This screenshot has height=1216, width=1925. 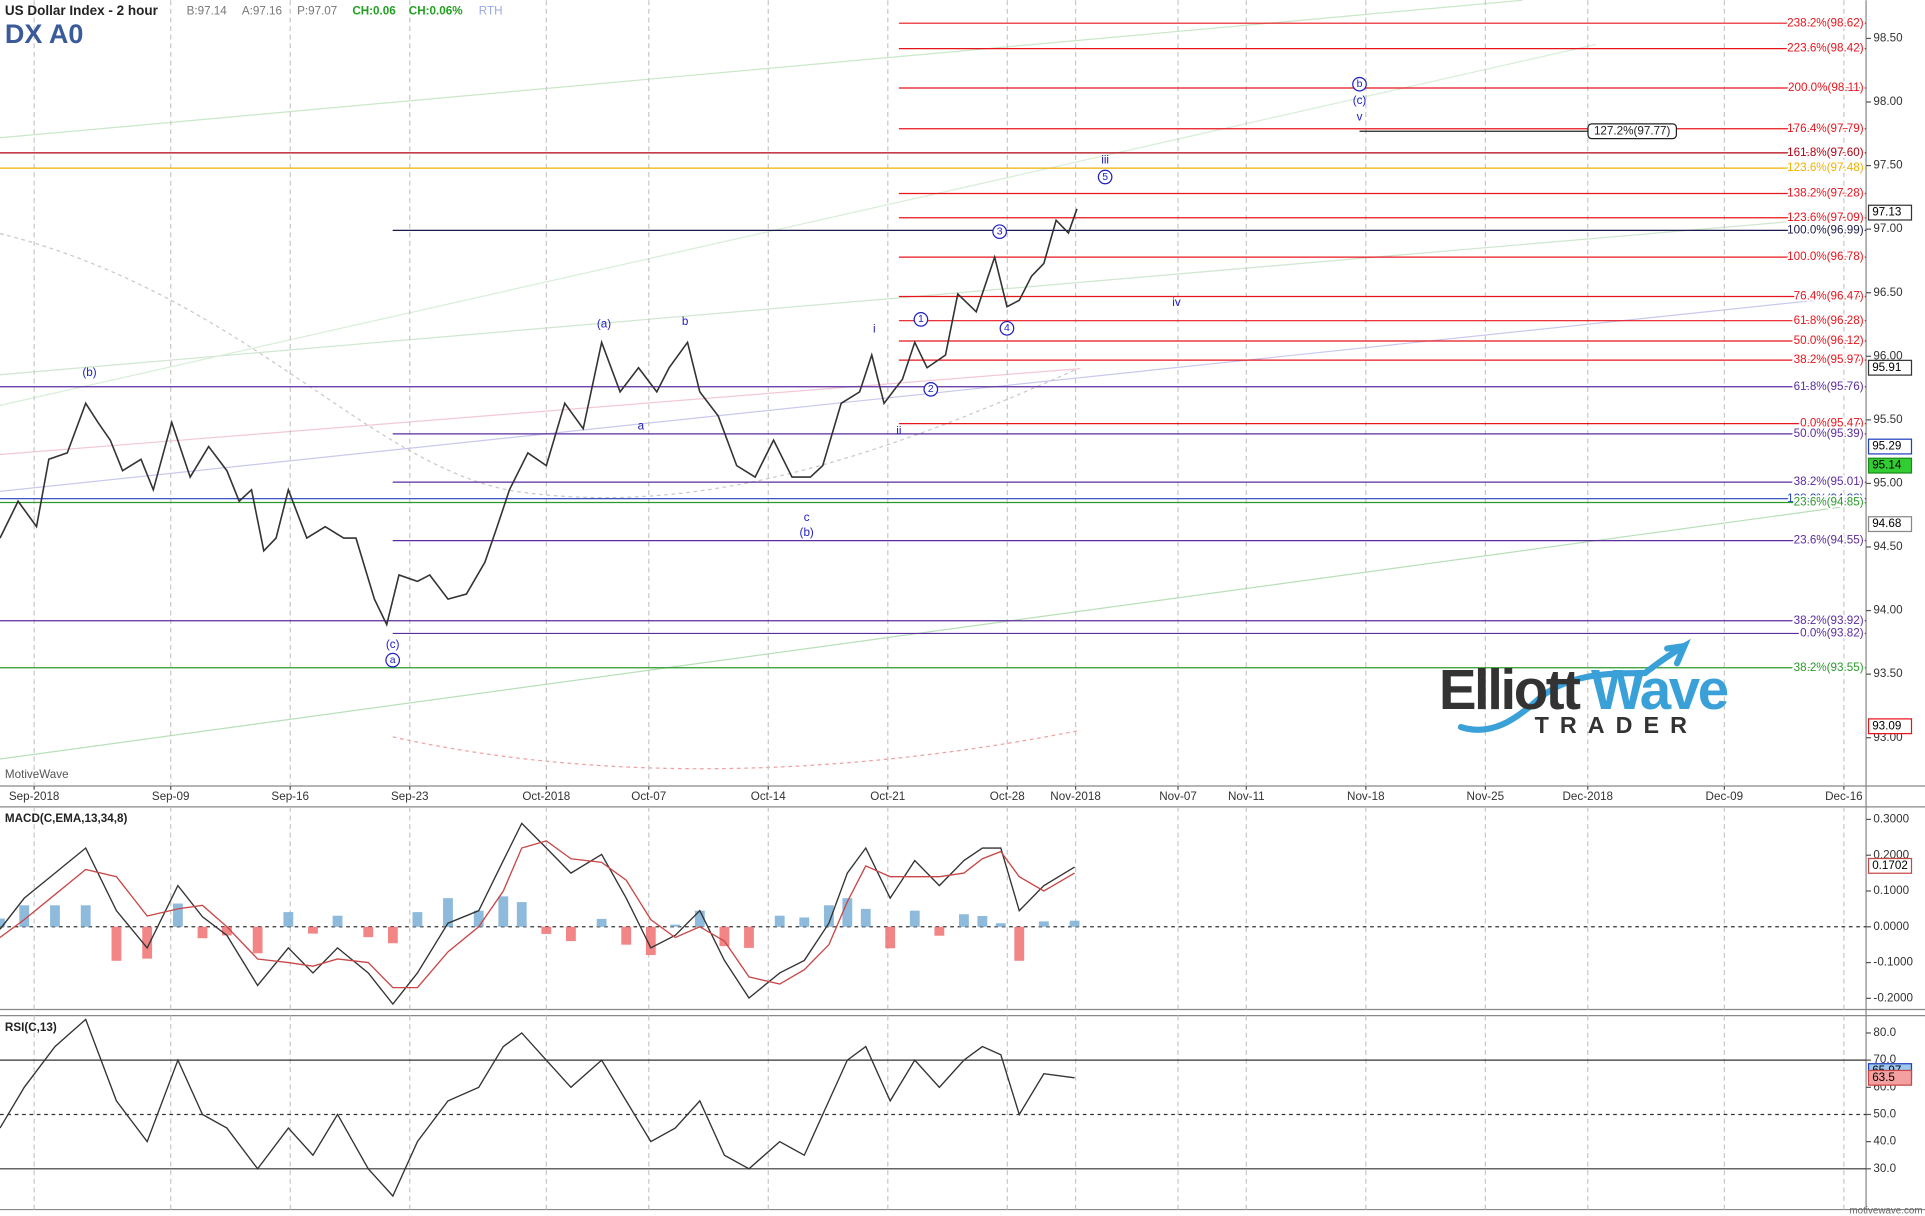 What do you see at coordinates (1825, 22) in the screenshot?
I see `fib-level-label: 238.2%(98.62)` at bounding box center [1825, 22].